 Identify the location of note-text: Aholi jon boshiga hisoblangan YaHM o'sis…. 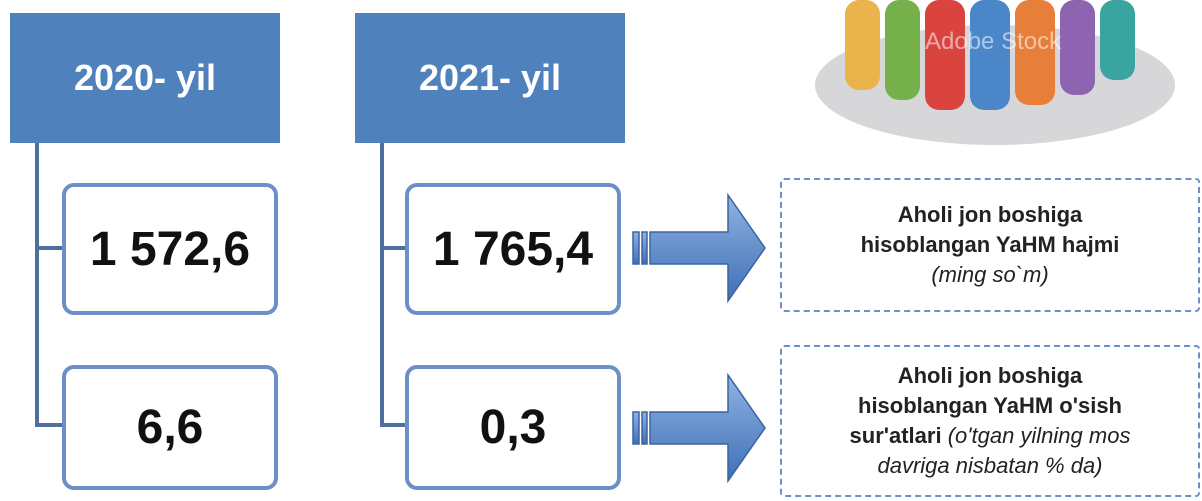
(985, 405).